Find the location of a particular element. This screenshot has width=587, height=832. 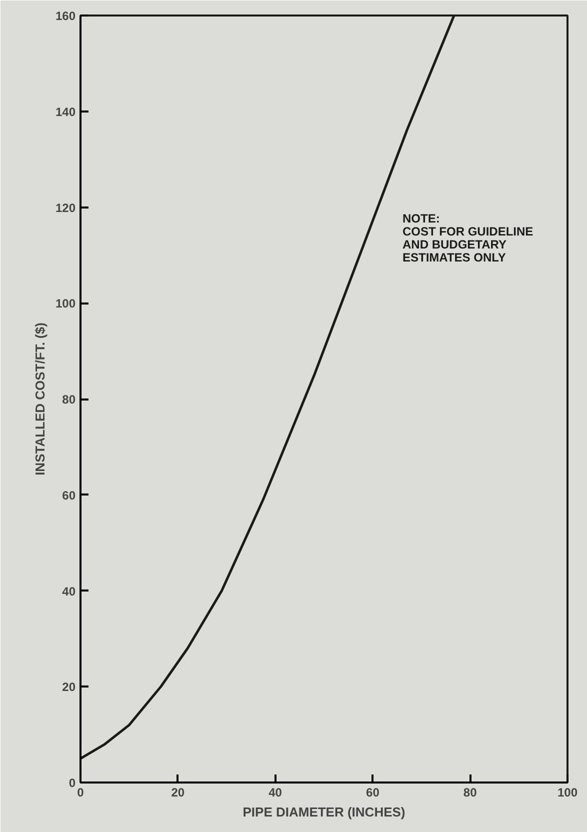

y-tick-label: 40 is located at coordinates (69, 591).